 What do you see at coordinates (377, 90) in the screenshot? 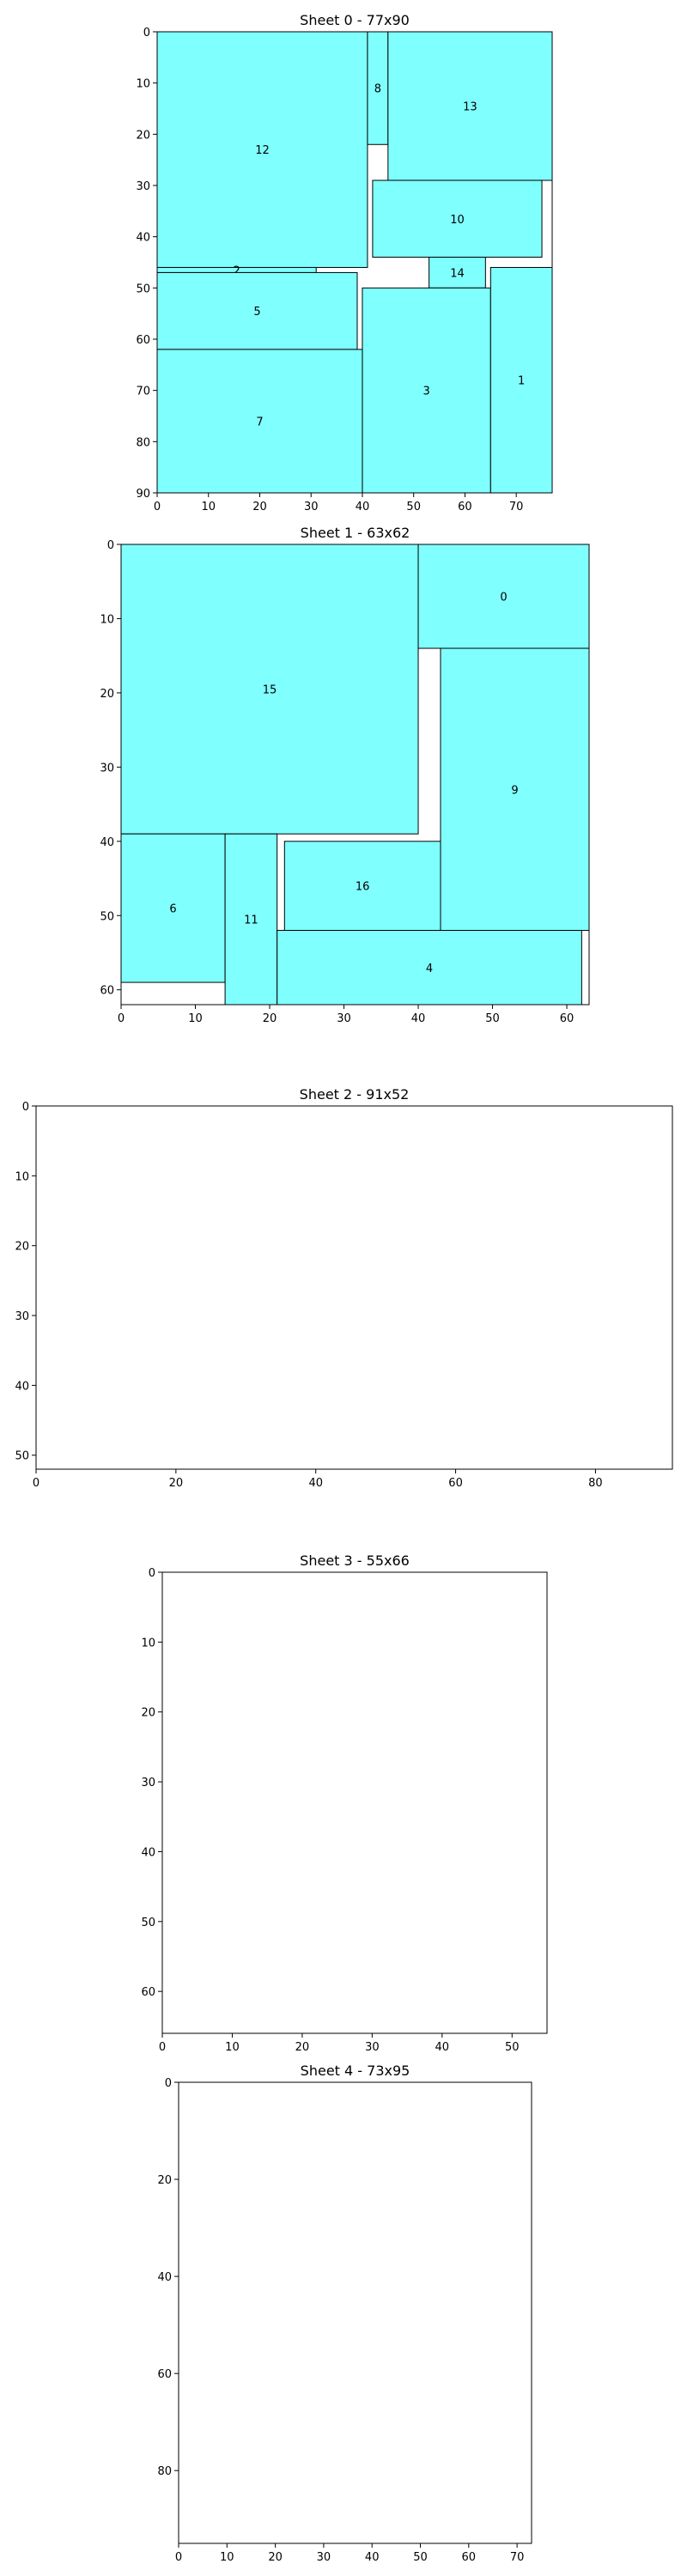
I see `piece-8-label: 8` at bounding box center [377, 90].